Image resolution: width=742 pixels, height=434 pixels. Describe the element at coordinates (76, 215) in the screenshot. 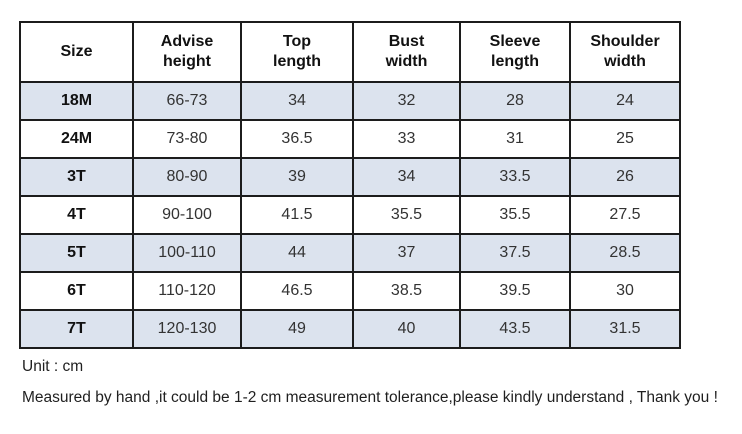

I see `size-cell: 4T` at that location.